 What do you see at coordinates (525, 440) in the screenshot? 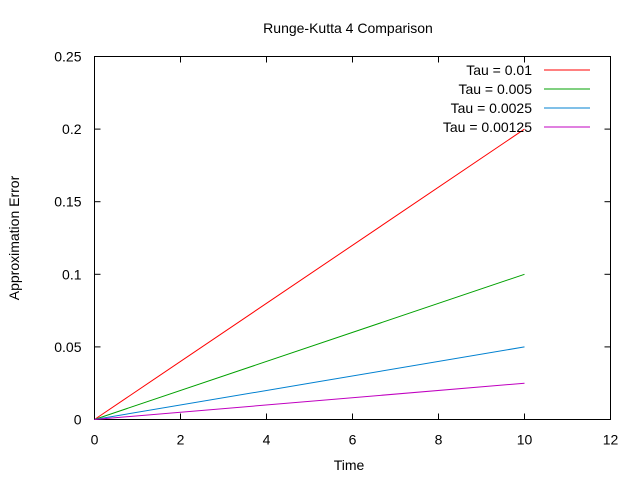
I see `x-tick-label: 10` at bounding box center [525, 440].